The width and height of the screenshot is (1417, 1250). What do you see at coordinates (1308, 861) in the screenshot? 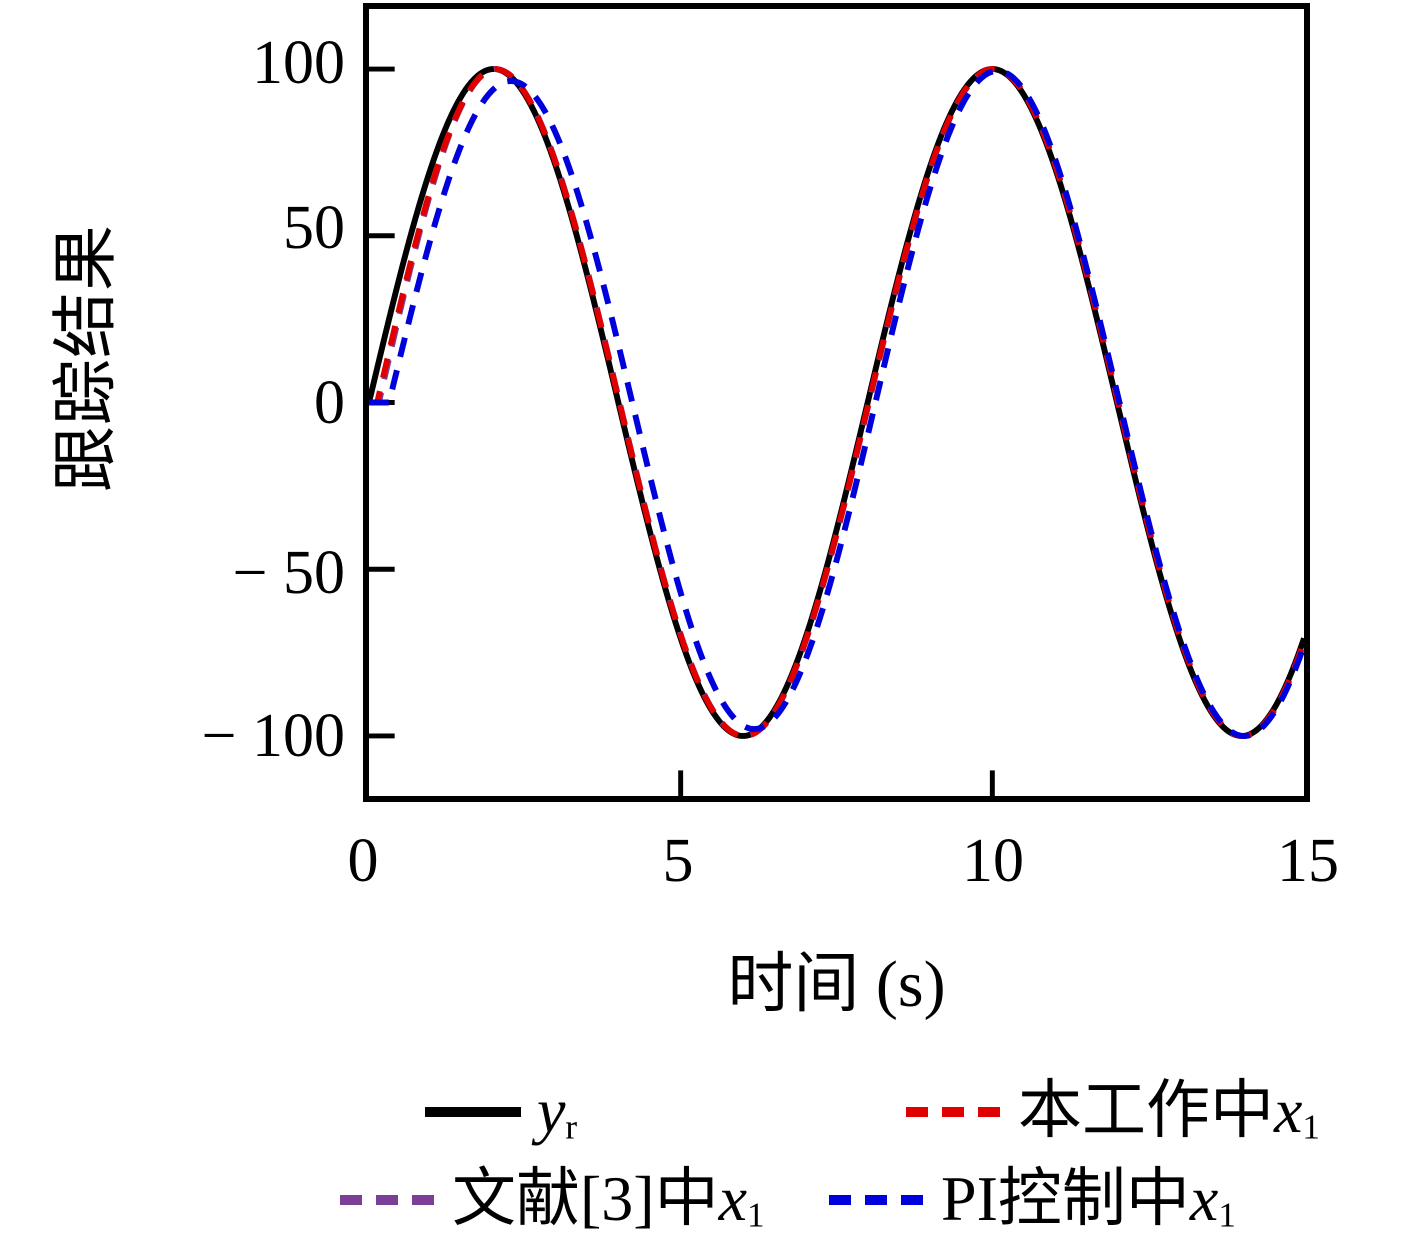
I see `xtick-label-15: 15` at bounding box center [1308, 861].